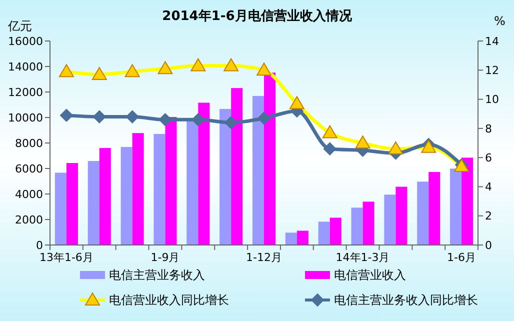 Image resolution: width=514 pixels, height=321 pixels. I want to click on y2-tick-label: 2, so click(488, 216).